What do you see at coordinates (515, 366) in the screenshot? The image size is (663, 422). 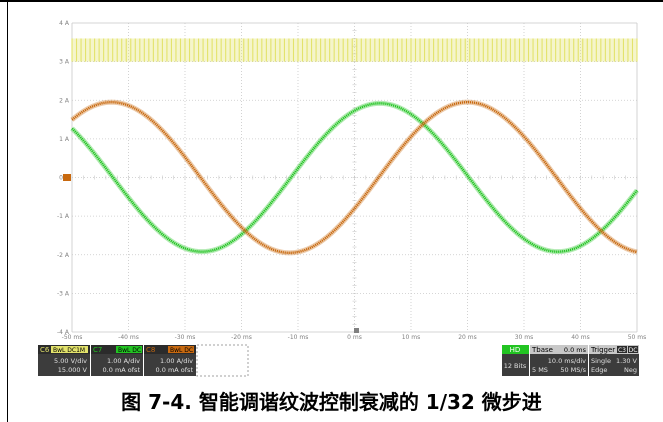 I see `hd-bits: 12 Bits` at bounding box center [515, 366].